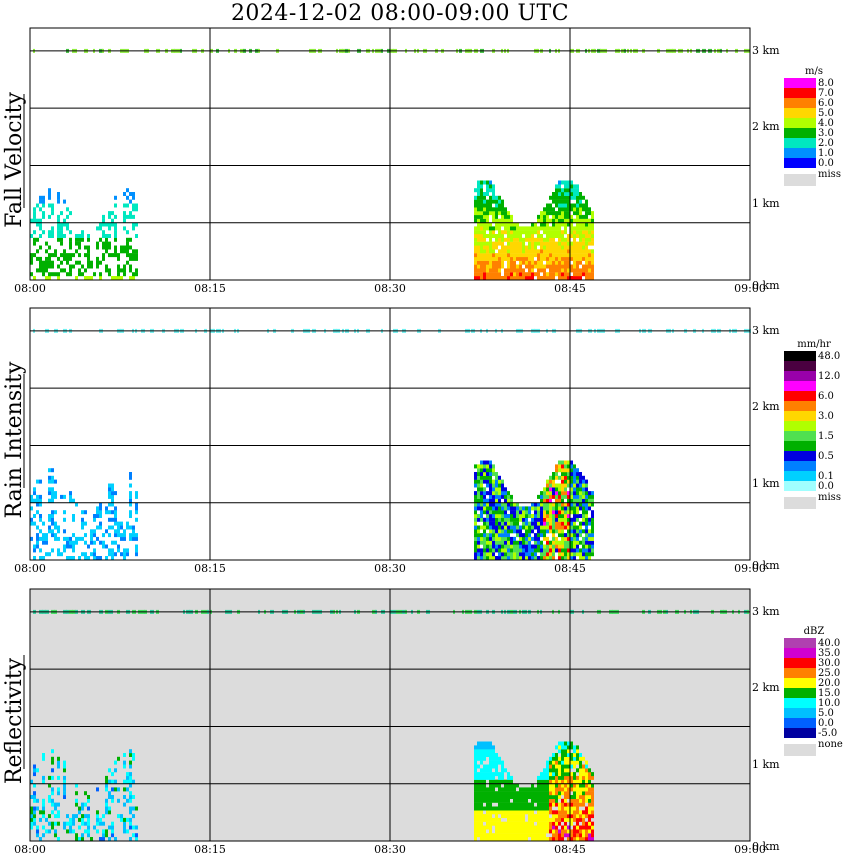 The image size is (850, 868). Describe the element at coordinates (30, 849) in the screenshot. I see `x-tick-label: 08:00` at that location.